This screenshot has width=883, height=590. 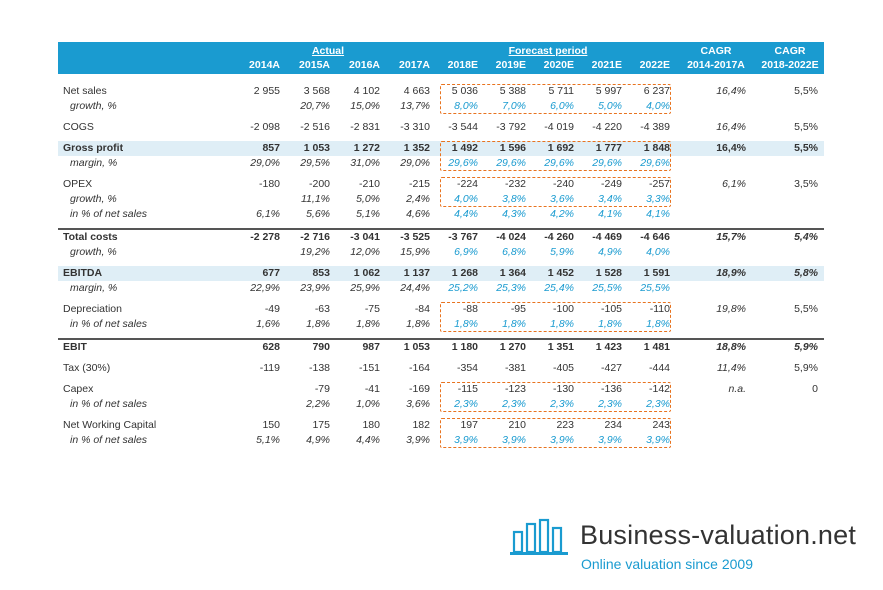 What do you see at coordinates (658, 252) in the screenshot?
I see `table-cell: 4,0%` at bounding box center [658, 252].